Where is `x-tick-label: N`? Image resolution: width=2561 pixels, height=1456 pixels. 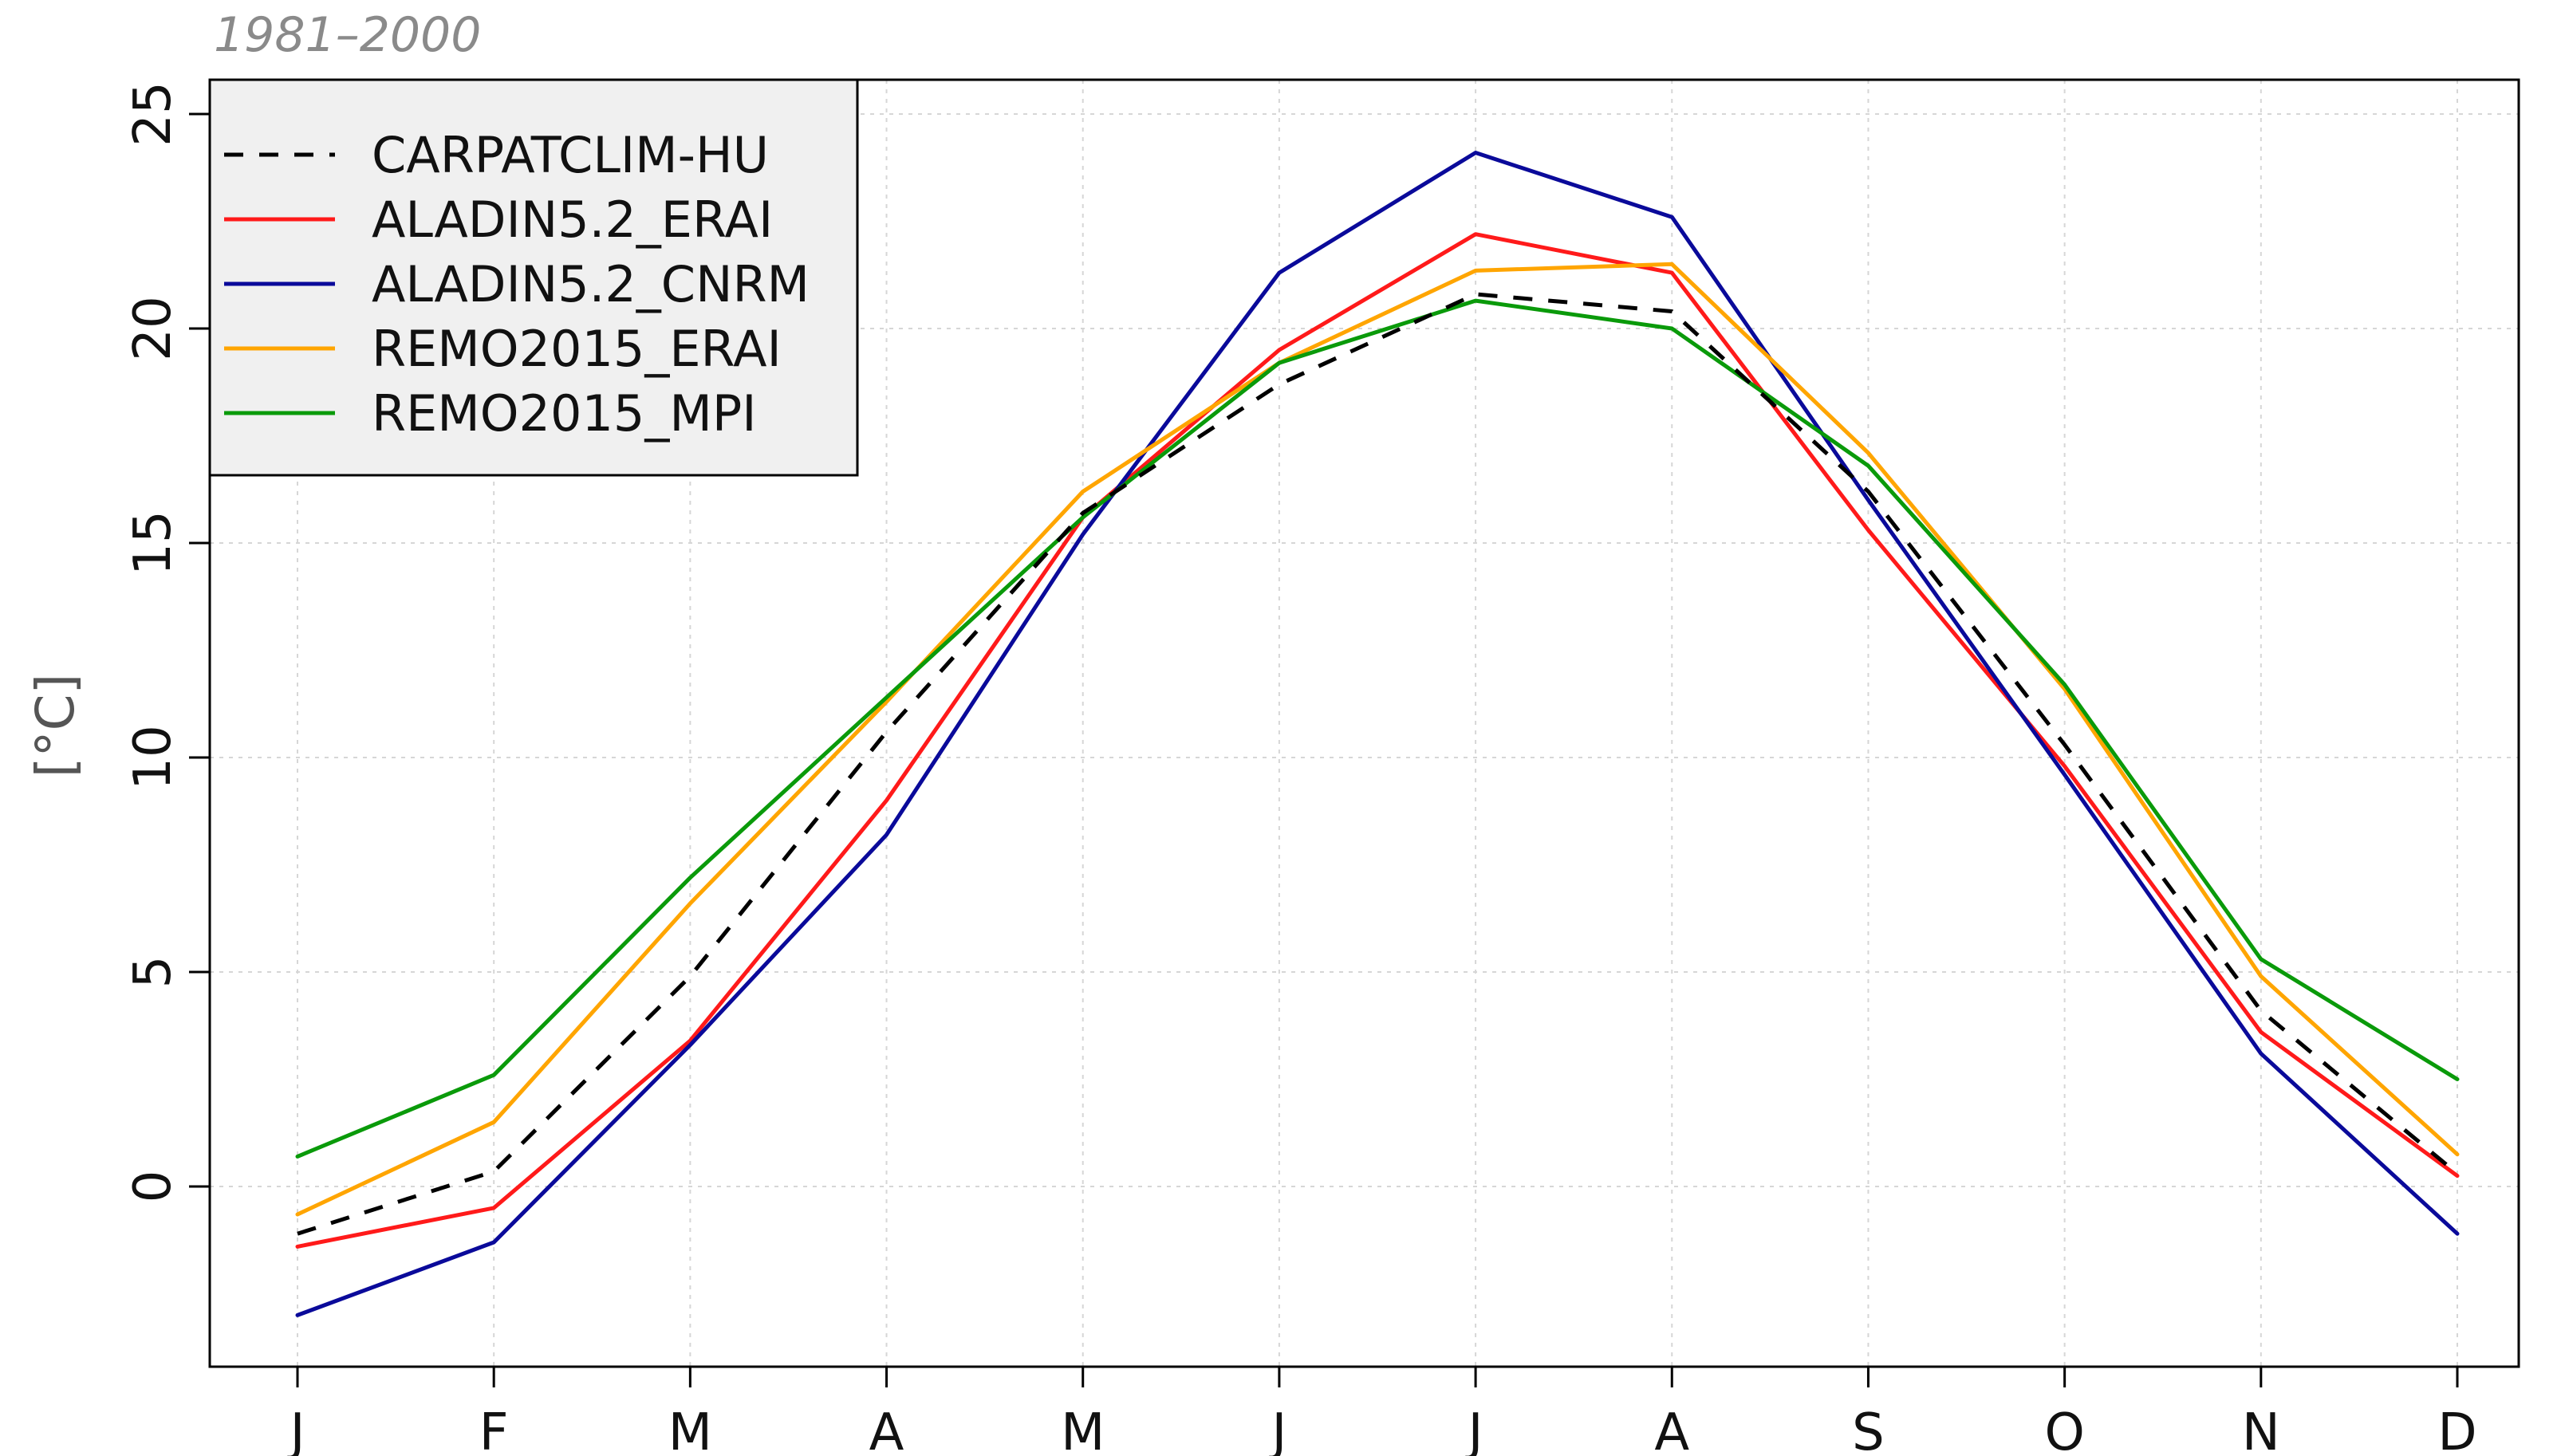
x-tick-label: N is located at coordinates (2261, 1429).